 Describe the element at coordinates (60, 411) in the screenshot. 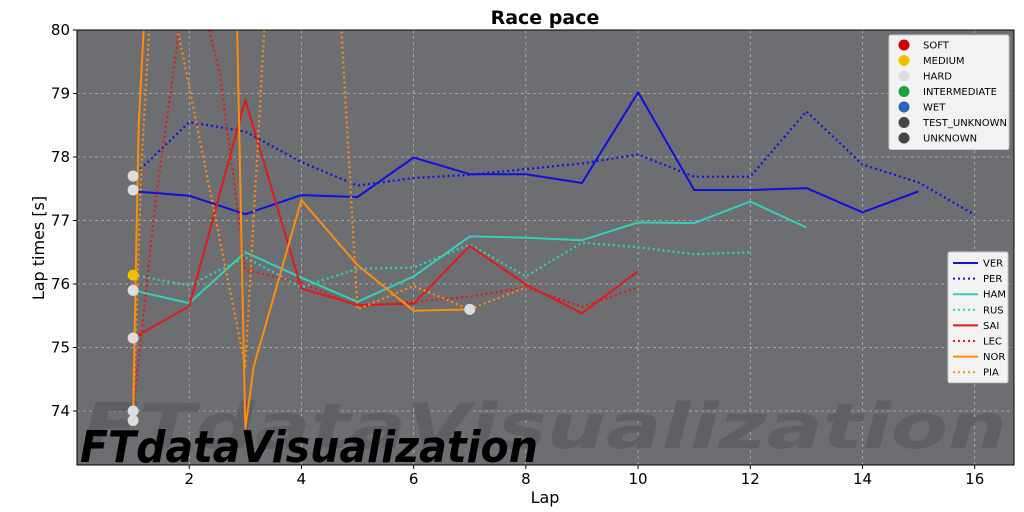

I see `y-tick-label: 74` at that location.